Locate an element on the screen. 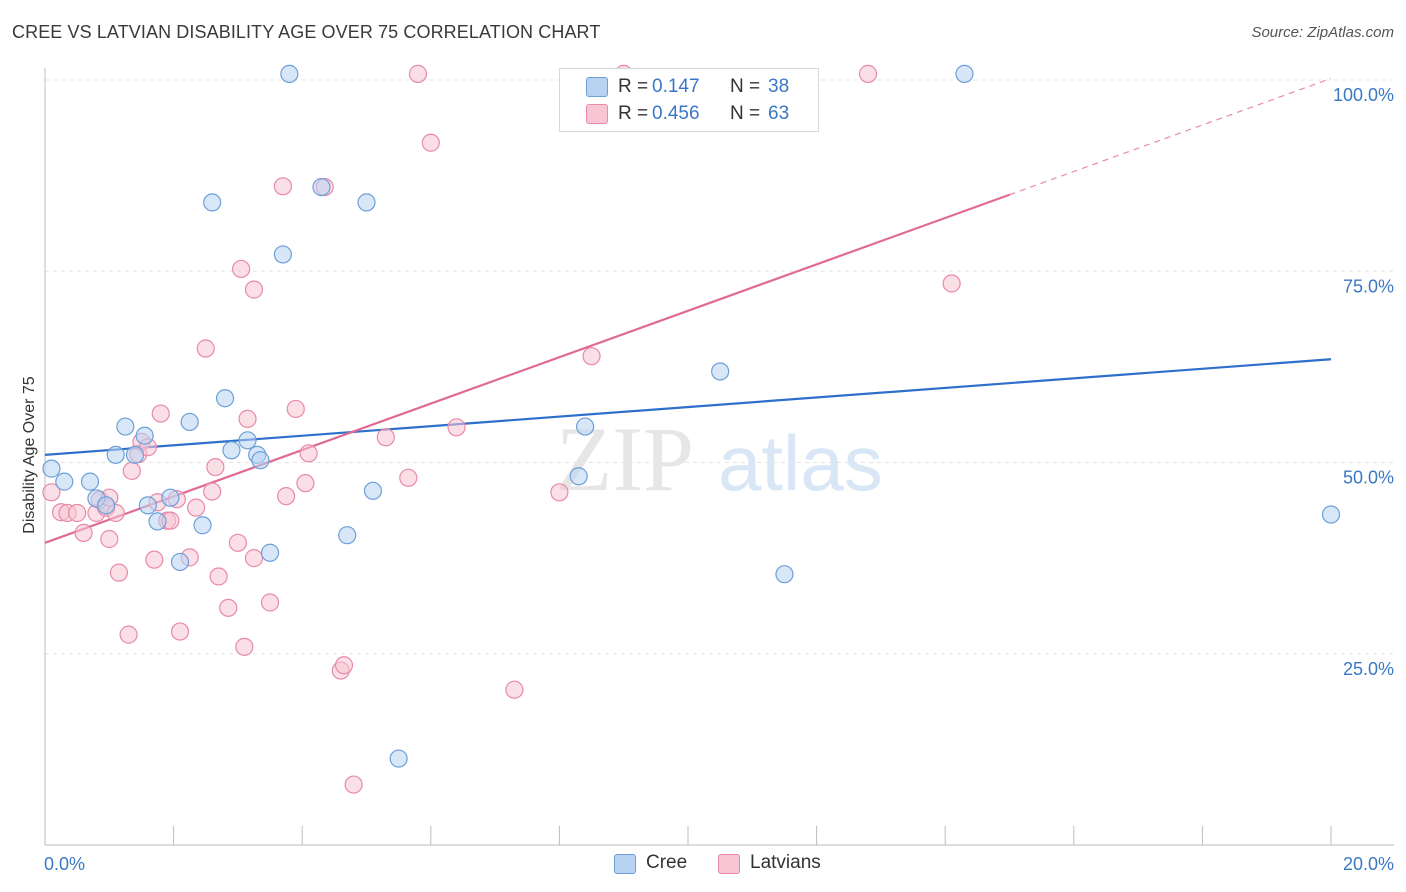 This screenshot has height=892, width=1406. n-value: 63 is located at coordinates (779, 113).